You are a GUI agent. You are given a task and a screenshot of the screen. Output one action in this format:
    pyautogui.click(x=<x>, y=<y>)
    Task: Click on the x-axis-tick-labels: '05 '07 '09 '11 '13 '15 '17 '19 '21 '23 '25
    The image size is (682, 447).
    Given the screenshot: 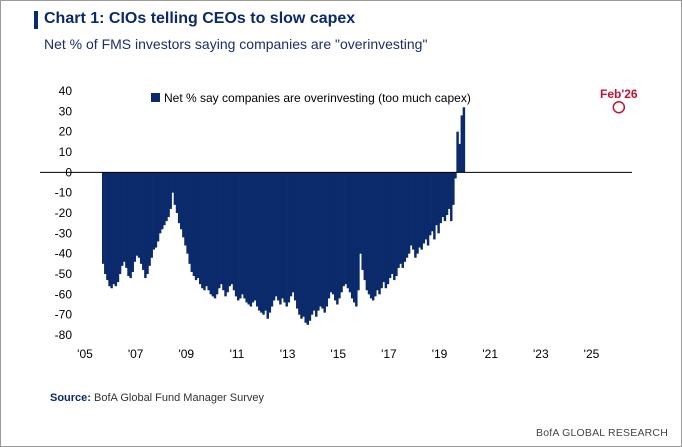 What is the action you would take?
    pyautogui.click(x=338, y=354)
    